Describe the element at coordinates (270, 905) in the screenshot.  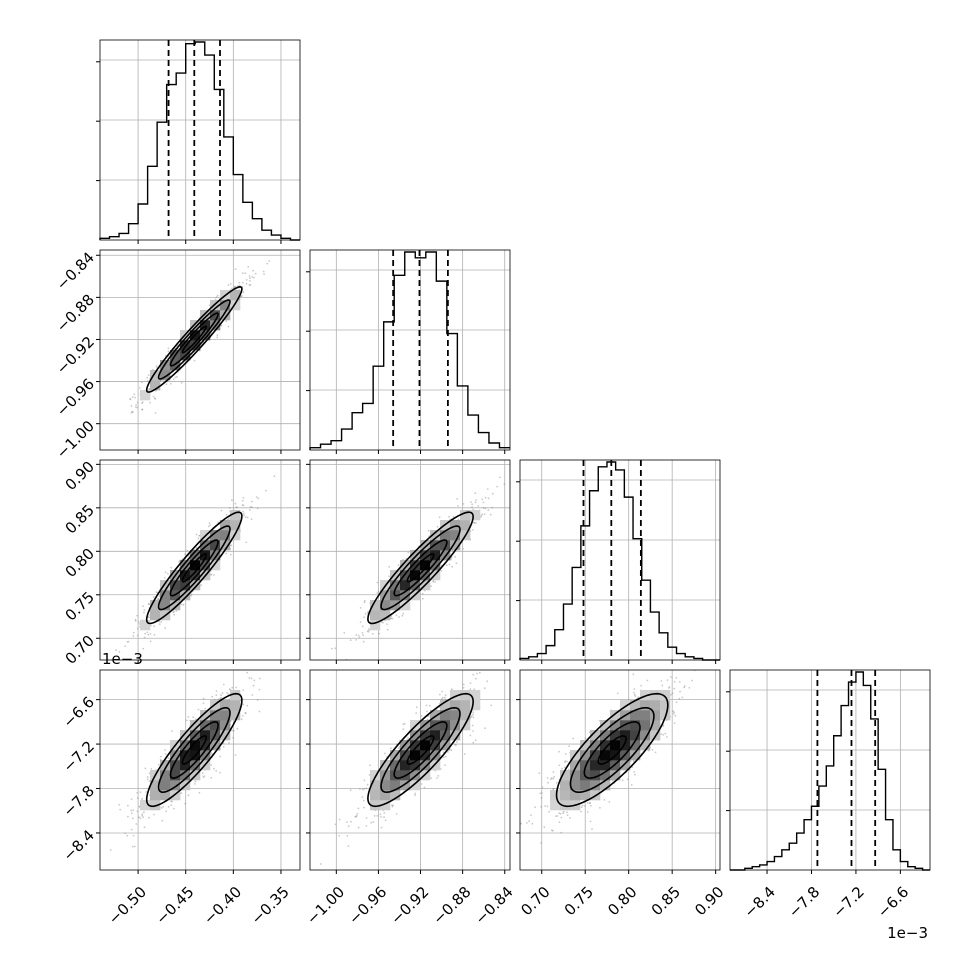
I see `x-tick-label-p0-3: −0.35` at that location.